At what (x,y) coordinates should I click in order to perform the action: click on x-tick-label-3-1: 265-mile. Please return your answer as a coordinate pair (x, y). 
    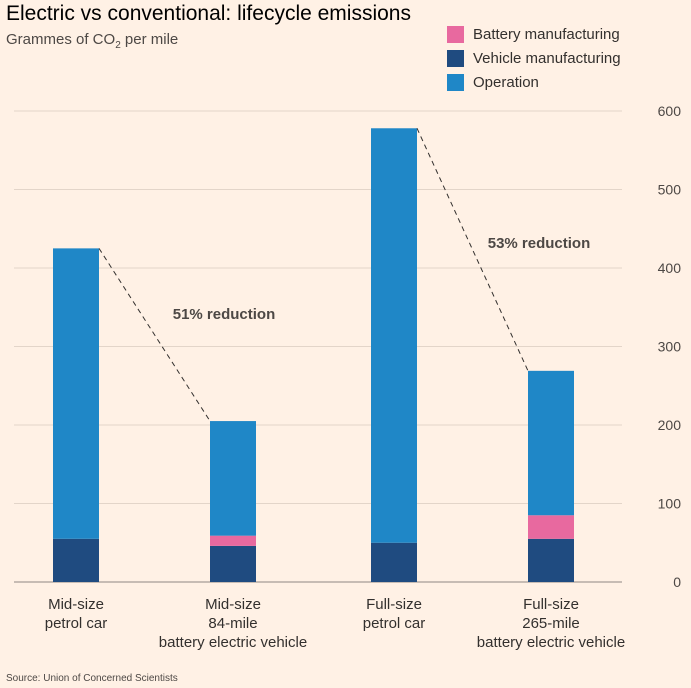
    Looking at the image, I should click on (551, 623).